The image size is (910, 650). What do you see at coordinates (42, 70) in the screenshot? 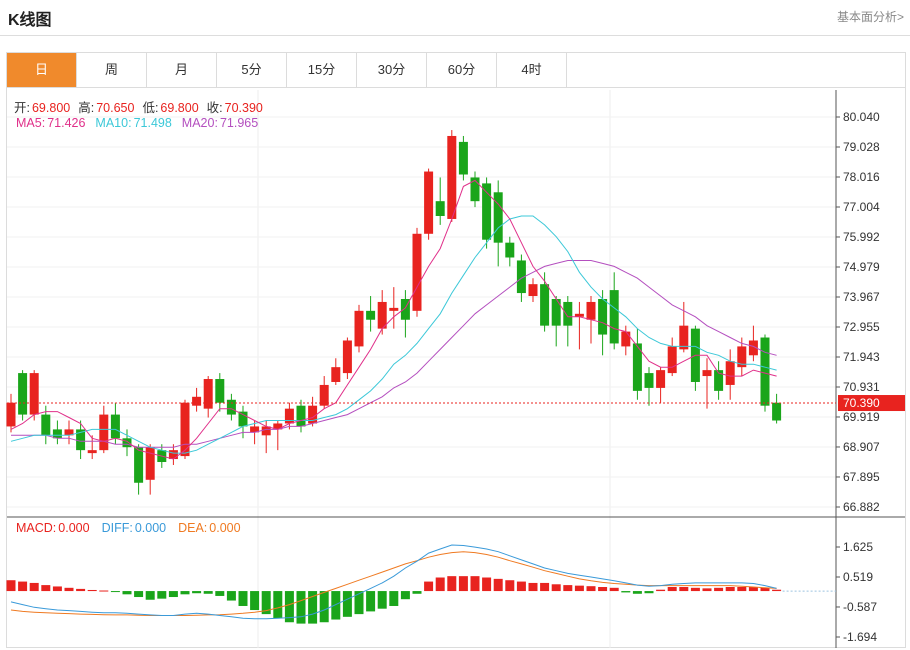
I see `tab-day: 日` at bounding box center [42, 70].